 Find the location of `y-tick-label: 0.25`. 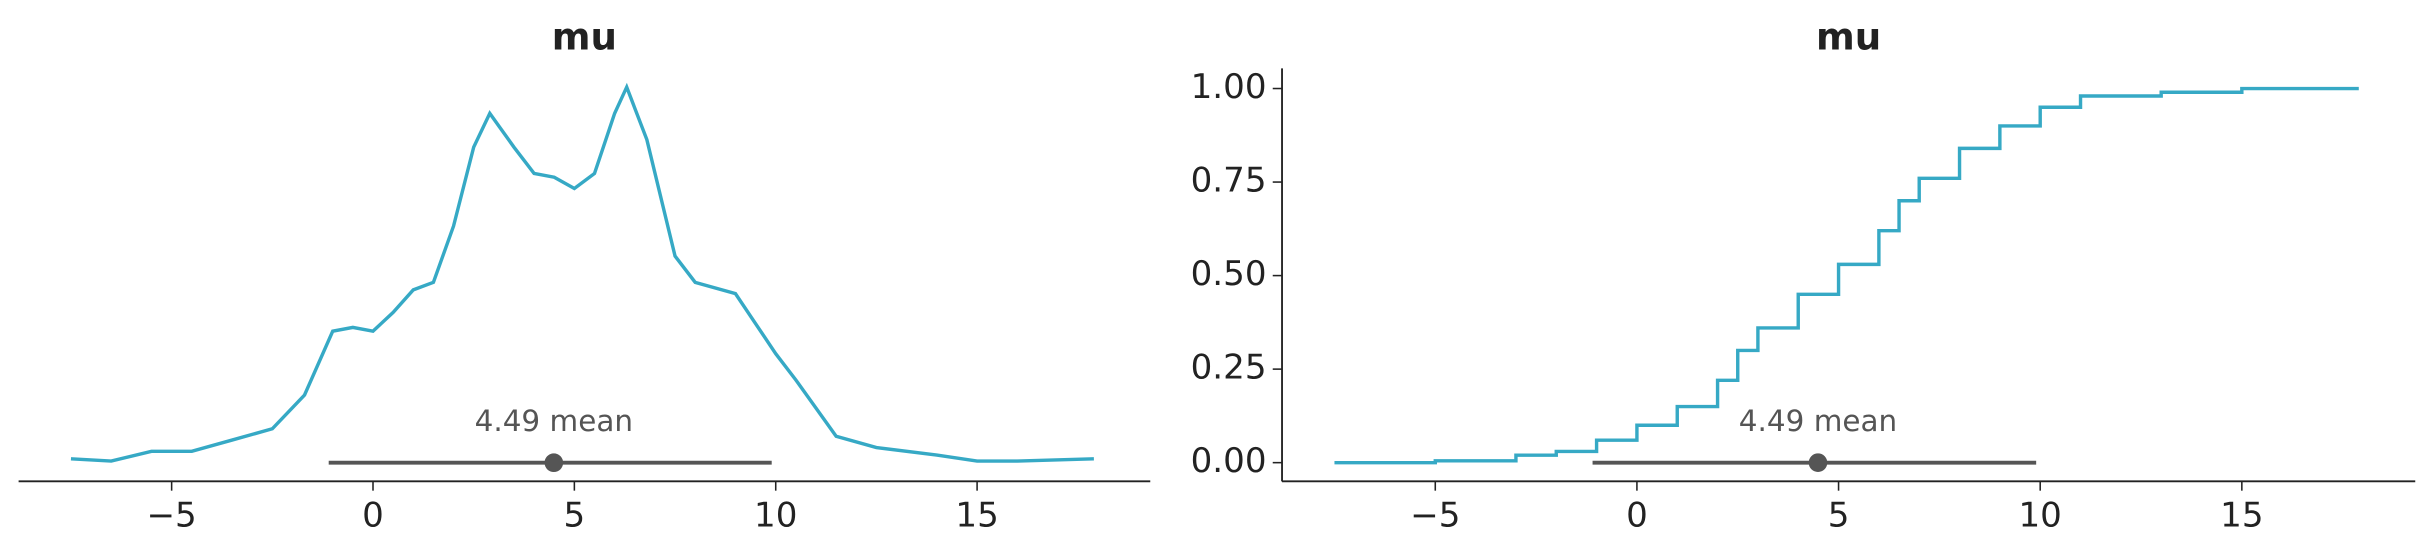

y-tick-label: 0.25 is located at coordinates (1229, 368).